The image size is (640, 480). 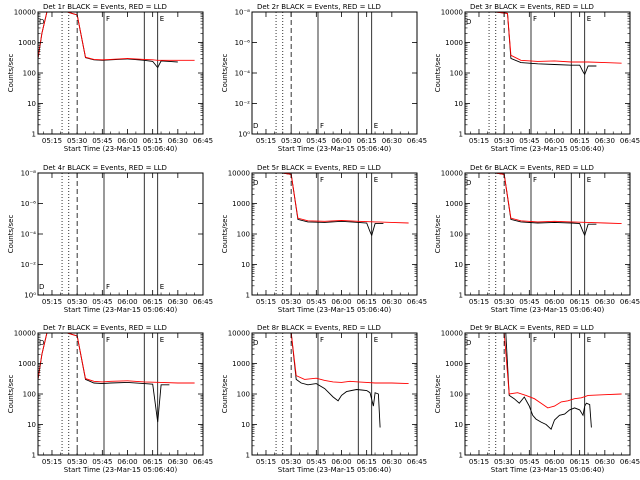 What do you see at coordinates (105, 168) in the screenshot?
I see `panel-title: Det 4r BLACK = Events, RED = LLD` at bounding box center [105, 168].